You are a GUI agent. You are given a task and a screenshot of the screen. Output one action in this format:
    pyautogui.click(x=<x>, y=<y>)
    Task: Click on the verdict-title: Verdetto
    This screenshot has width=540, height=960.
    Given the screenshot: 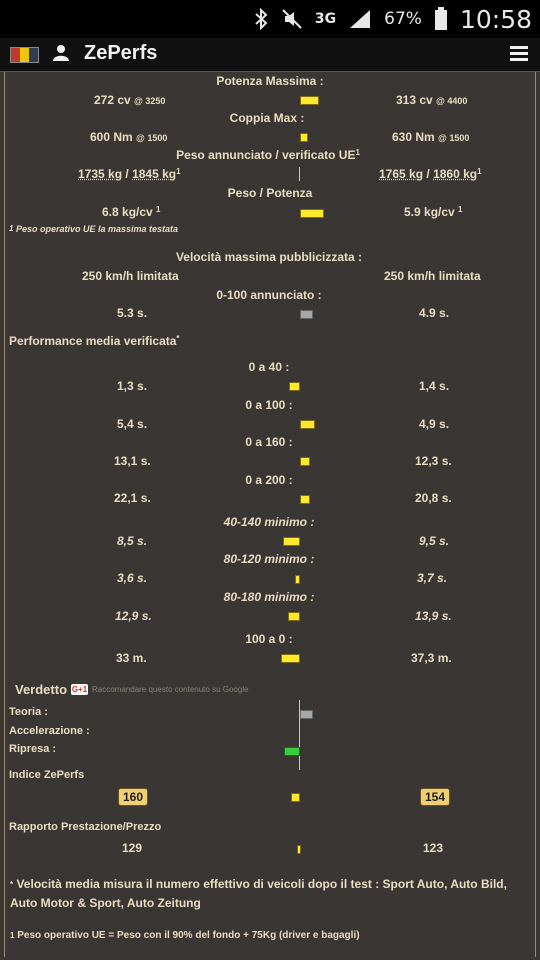 What is the action you would take?
    pyautogui.click(x=41, y=689)
    